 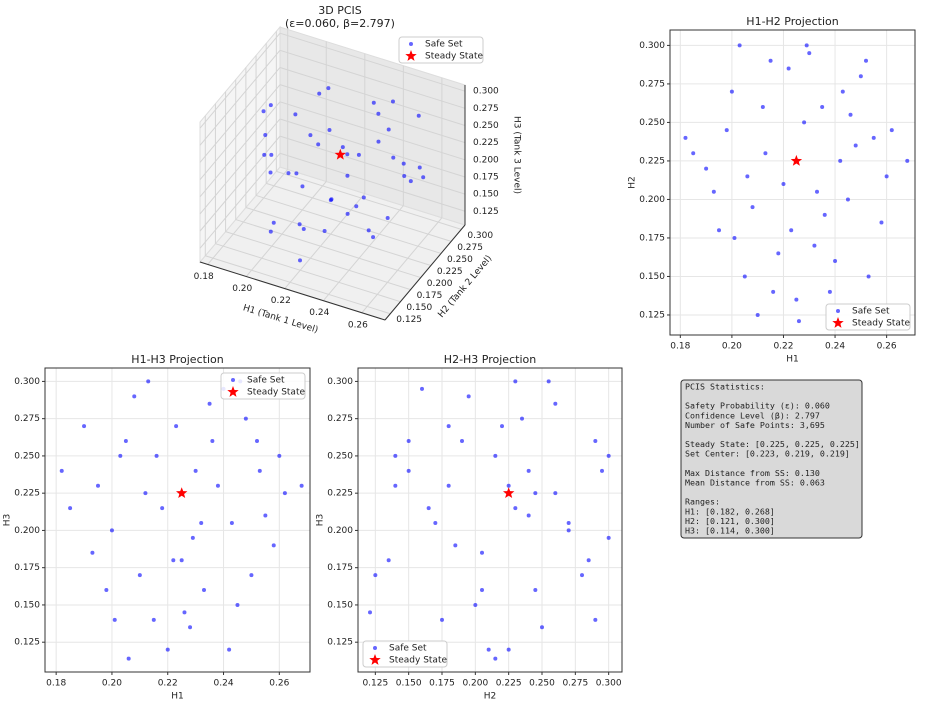 I want to click on stats-line: Max Distance from SS: 0.130, so click(x=752, y=473).